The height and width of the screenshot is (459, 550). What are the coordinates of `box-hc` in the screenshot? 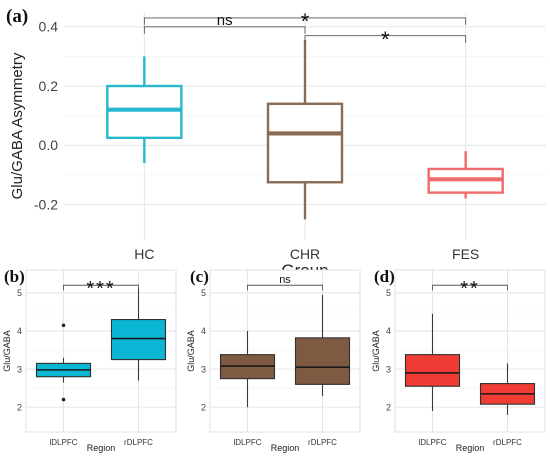 It's located at (144, 110).